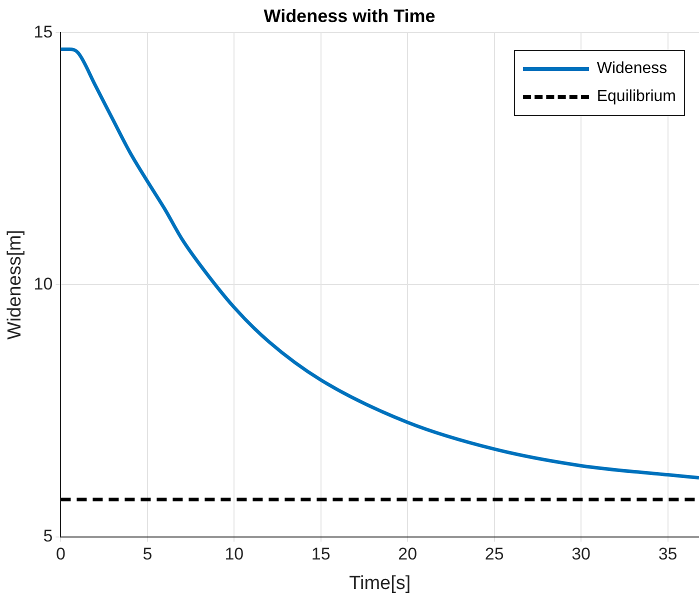 Image resolution: width=699 pixels, height=599 pixels. Describe the element at coordinates (147, 554) in the screenshot. I see `x-tick-label: 5` at that location.